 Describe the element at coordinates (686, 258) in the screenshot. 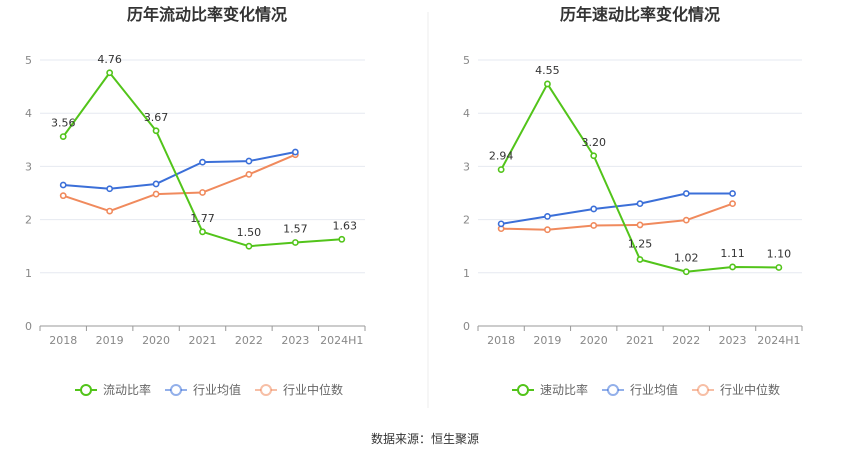

I see `data-label: 1.02` at that location.